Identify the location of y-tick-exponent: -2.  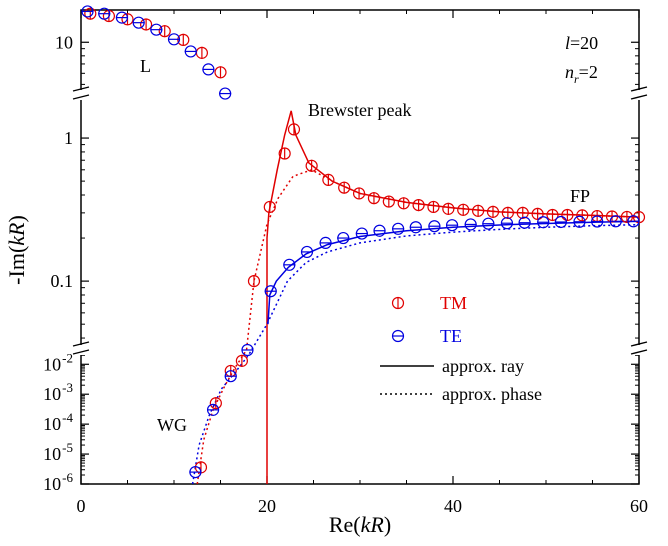
(67, 357).